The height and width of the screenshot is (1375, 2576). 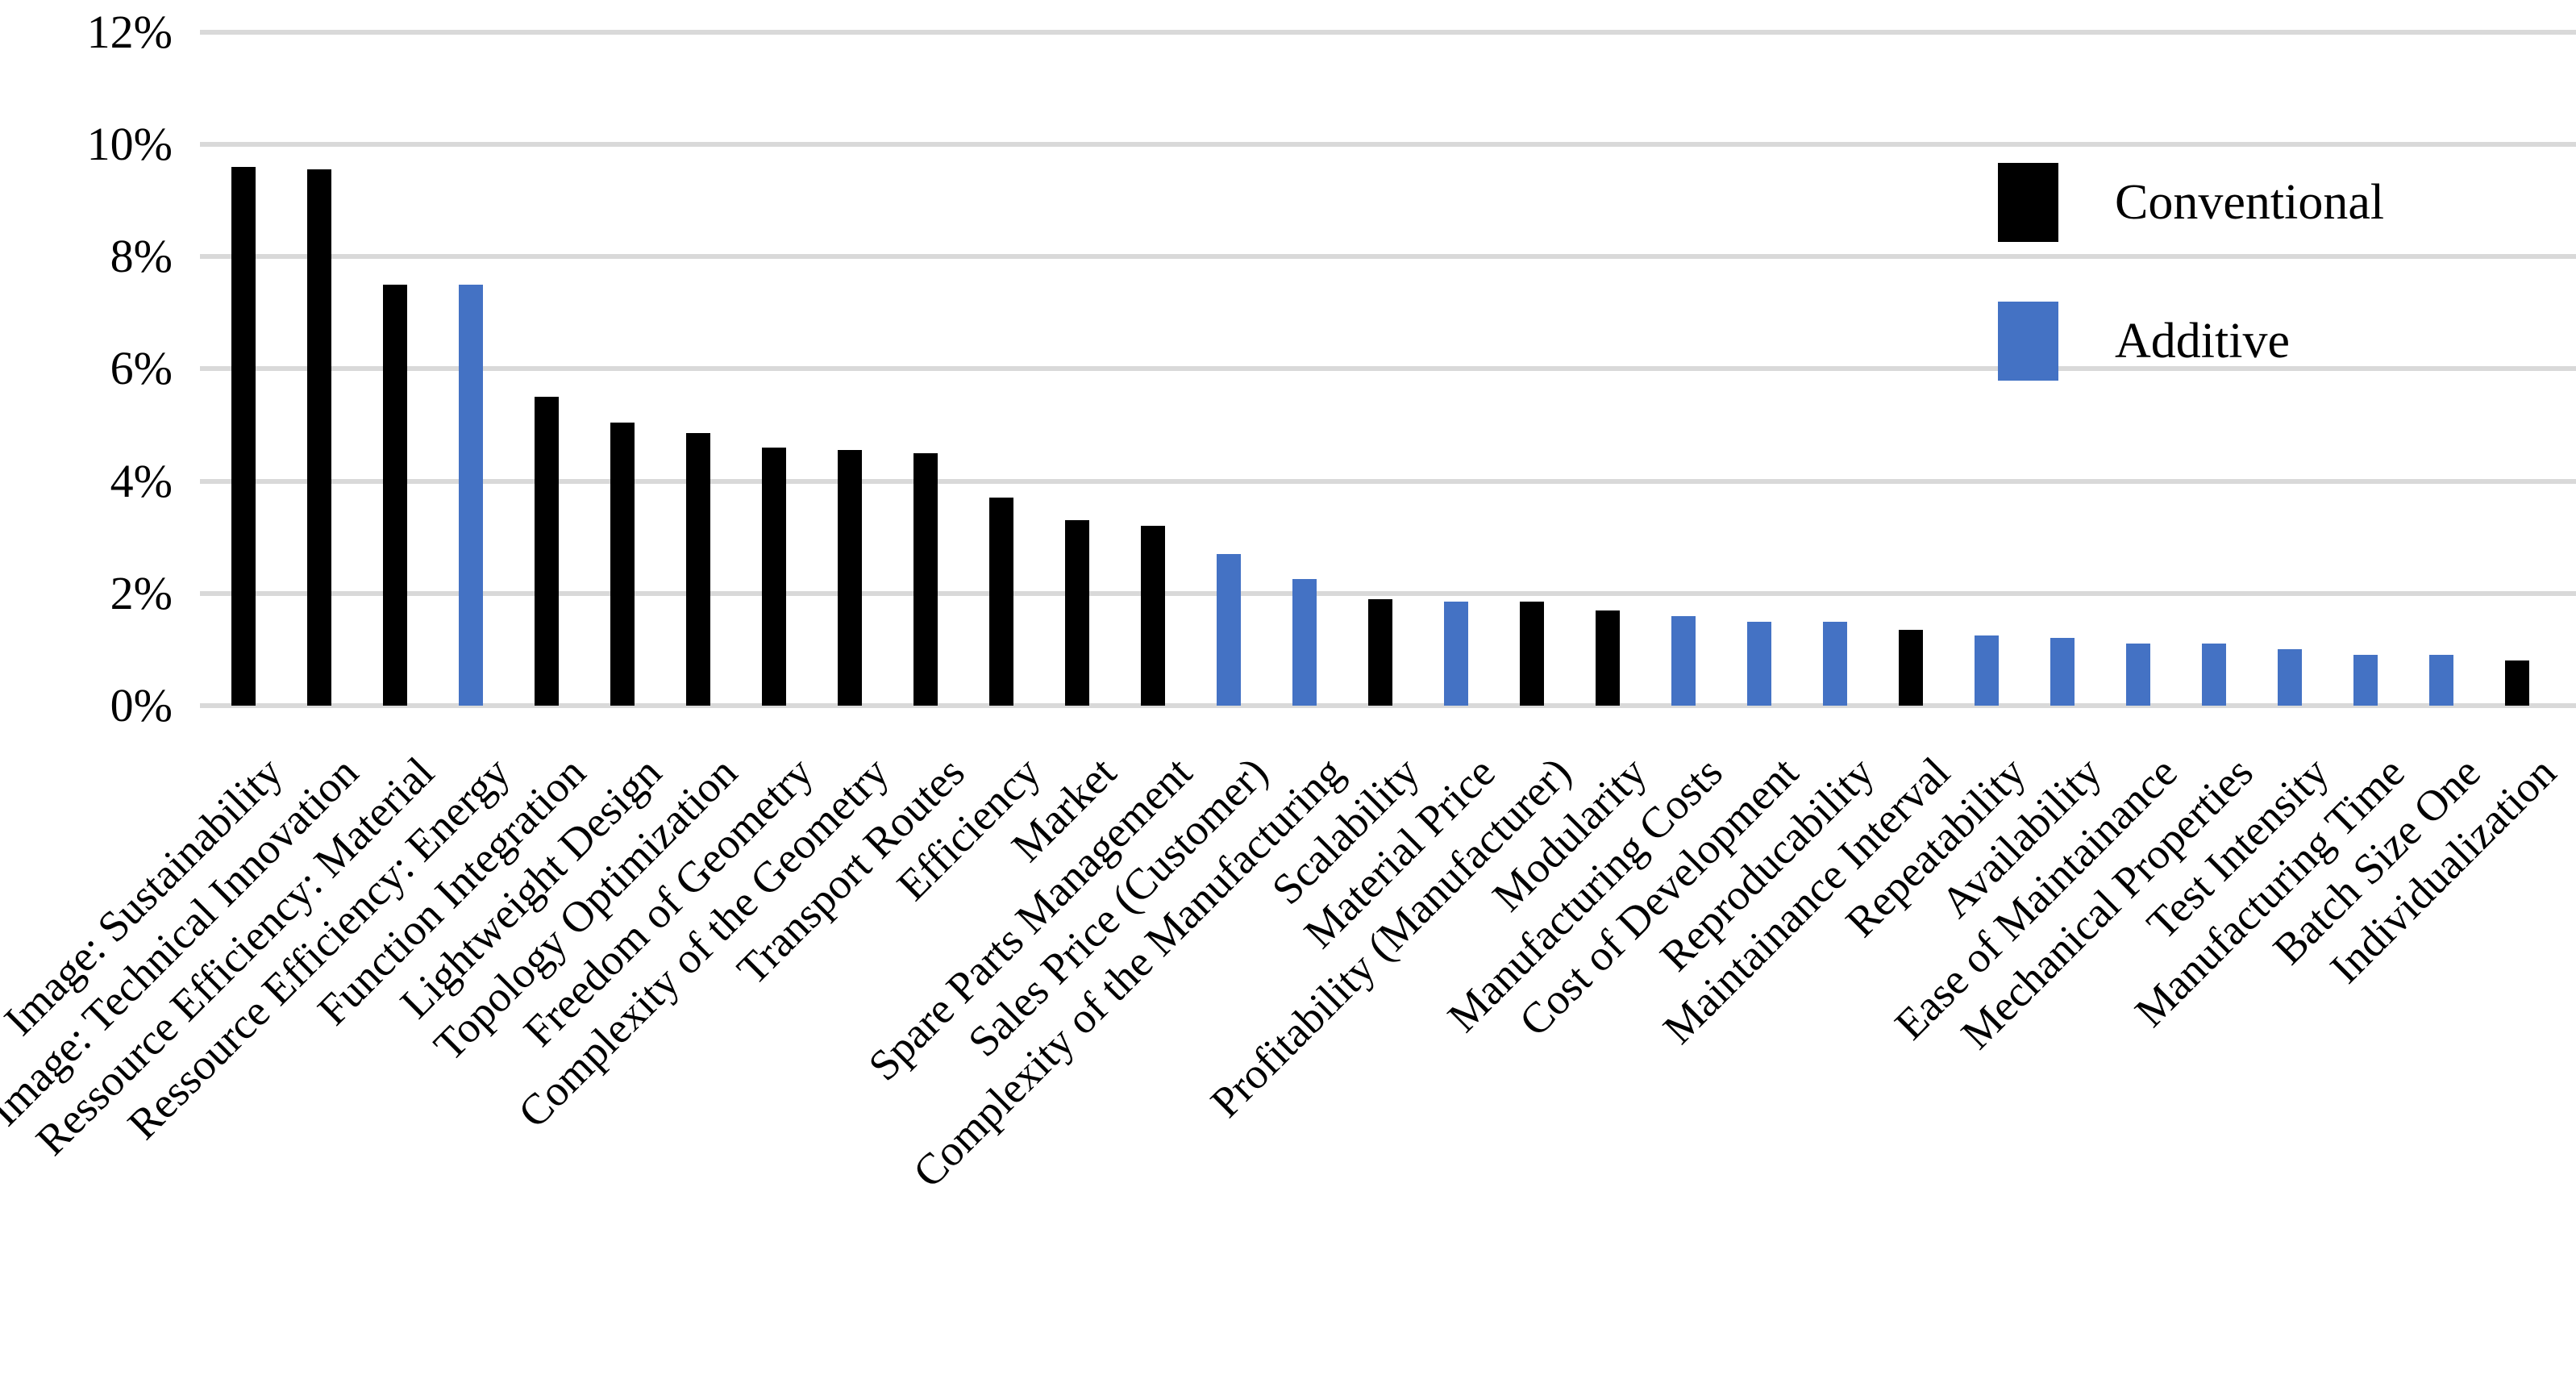 What do you see at coordinates (1456, 654) in the screenshot?
I see `bar-material-price` at bounding box center [1456, 654].